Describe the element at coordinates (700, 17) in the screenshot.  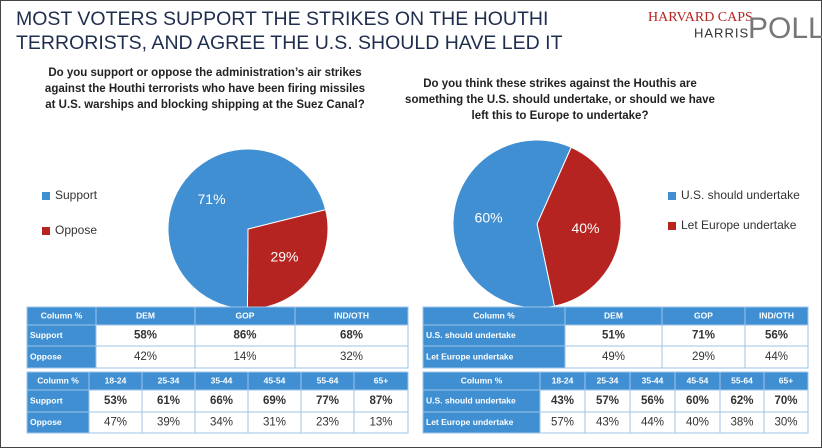
I see `logo-text: HARVARD CAPS` at that location.